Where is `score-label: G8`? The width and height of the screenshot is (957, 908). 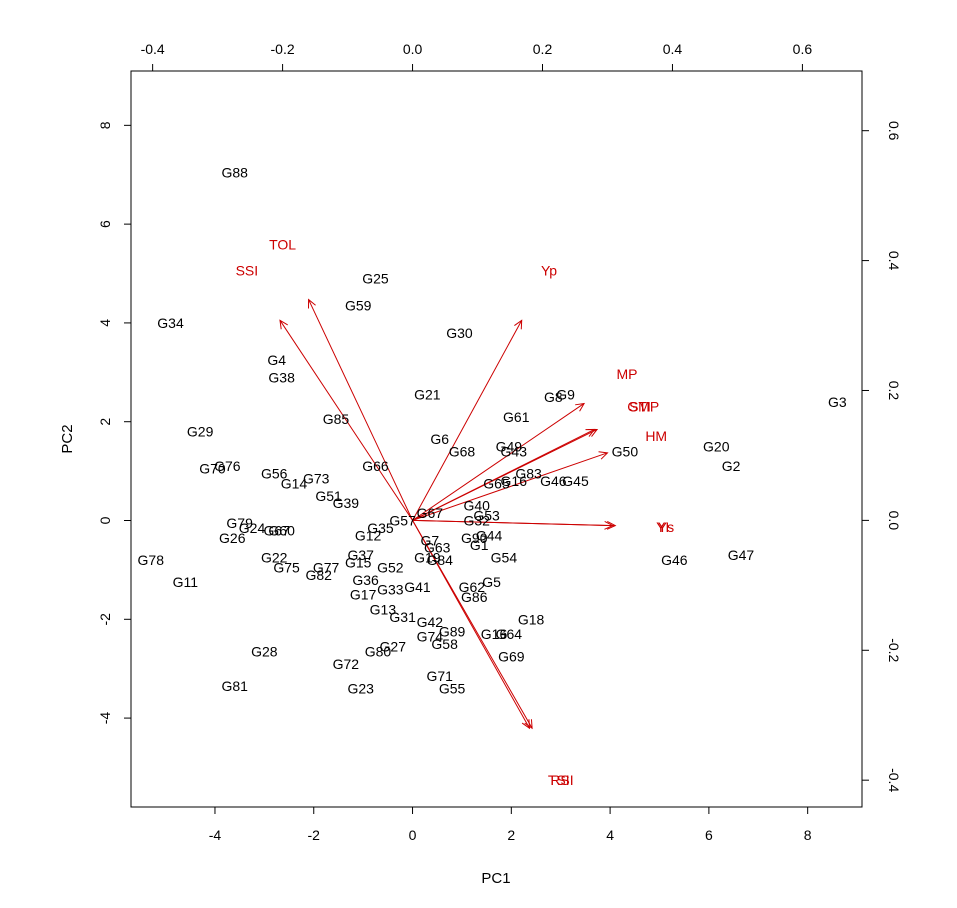
score-label: G8 is located at coordinates (553, 397).